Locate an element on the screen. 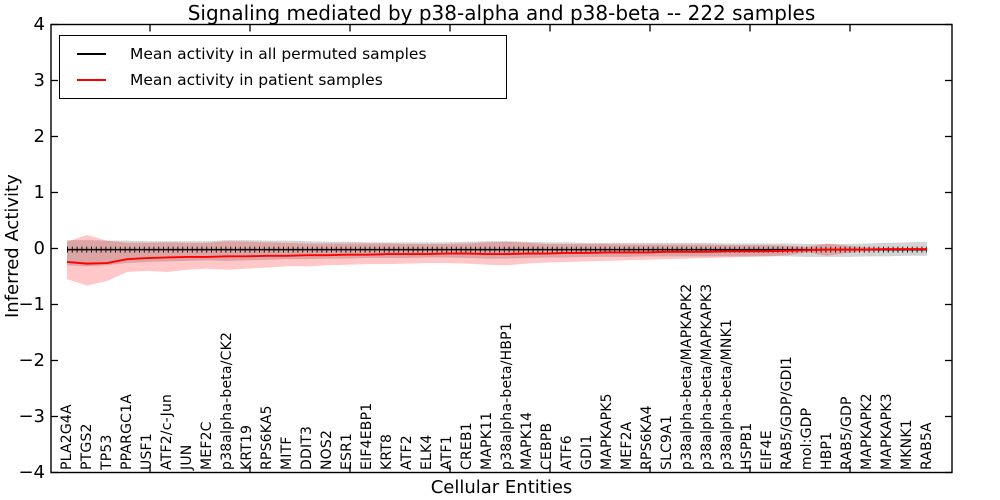 The image size is (1000, 500). x-category-label: RPS6KA4 is located at coordinates (647, 437).